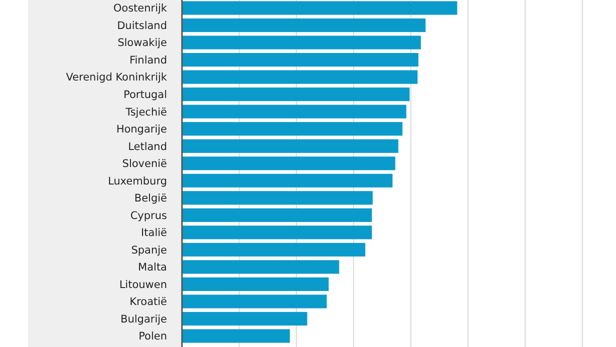  I want to click on y-tick-label: Oostenrijk, so click(140, 8).